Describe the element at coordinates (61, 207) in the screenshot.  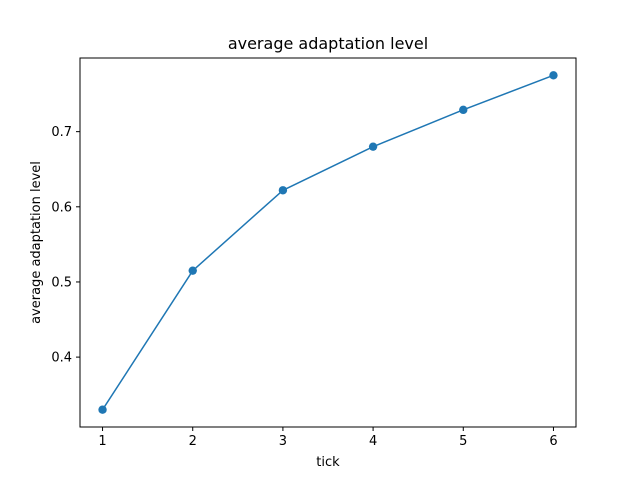
I see `y-tick-label: 0.6` at that location.